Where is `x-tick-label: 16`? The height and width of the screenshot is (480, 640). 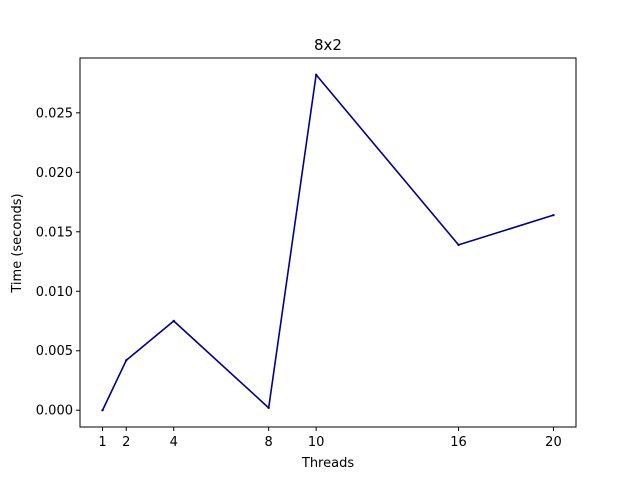 x-tick-label: 16 is located at coordinates (458, 442).